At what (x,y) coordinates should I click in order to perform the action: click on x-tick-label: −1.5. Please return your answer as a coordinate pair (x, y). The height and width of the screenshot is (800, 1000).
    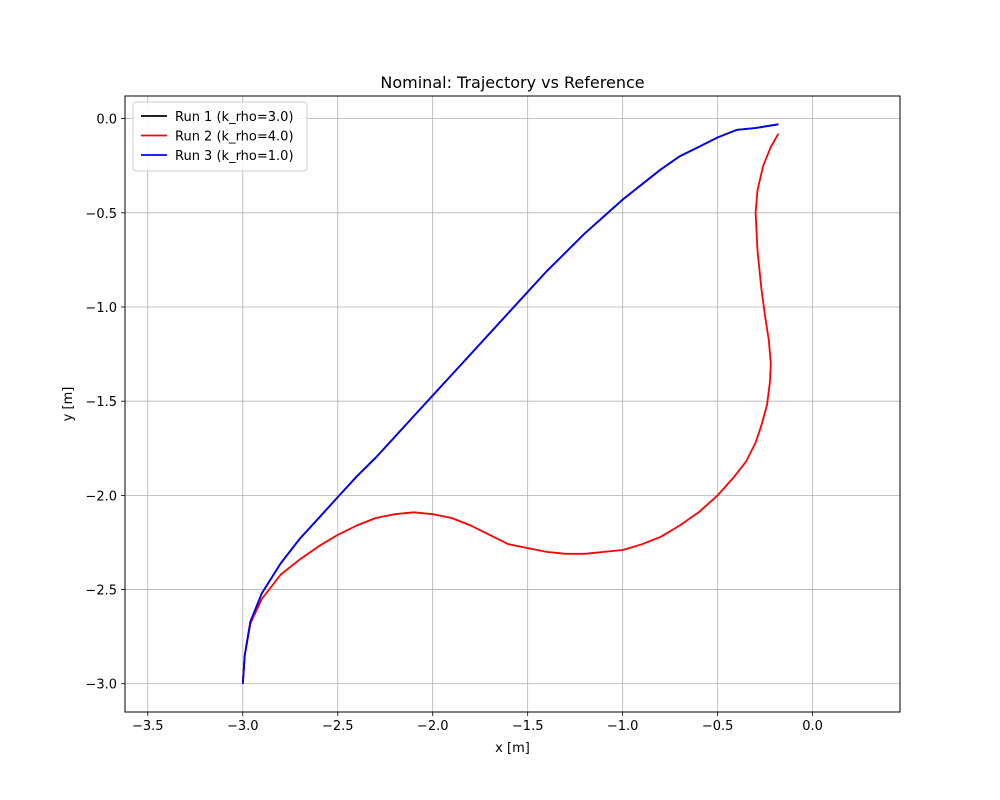
    Looking at the image, I should click on (528, 726).